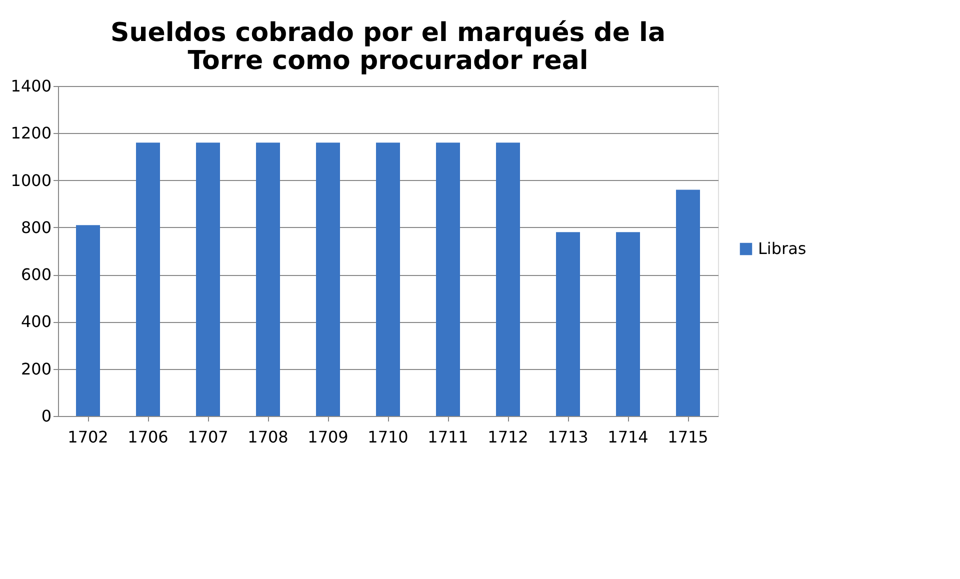 The height and width of the screenshot is (579, 960). What do you see at coordinates (31, 133) in the screenshot?
I see `y-tick-label: 1200` at bounding box center [31, 133].